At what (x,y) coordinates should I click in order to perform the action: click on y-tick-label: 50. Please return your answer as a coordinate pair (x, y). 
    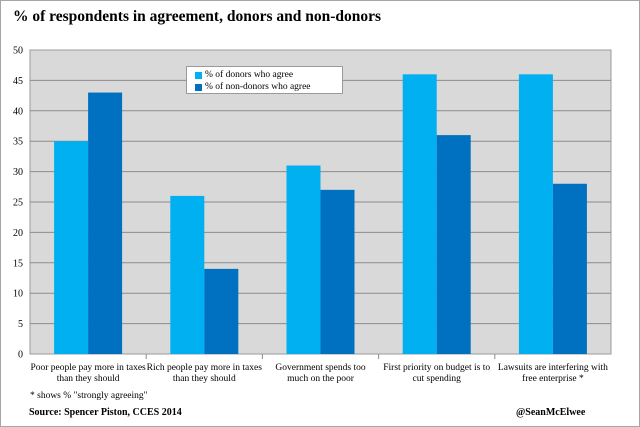
    Looking at the image, I should click on (18, 51).